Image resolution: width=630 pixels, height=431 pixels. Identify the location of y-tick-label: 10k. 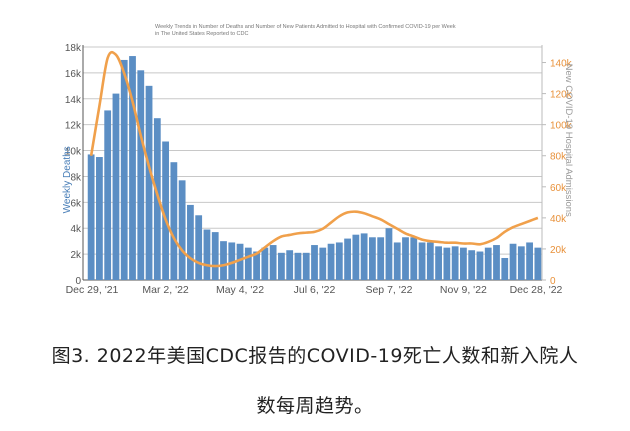
(73, 152).